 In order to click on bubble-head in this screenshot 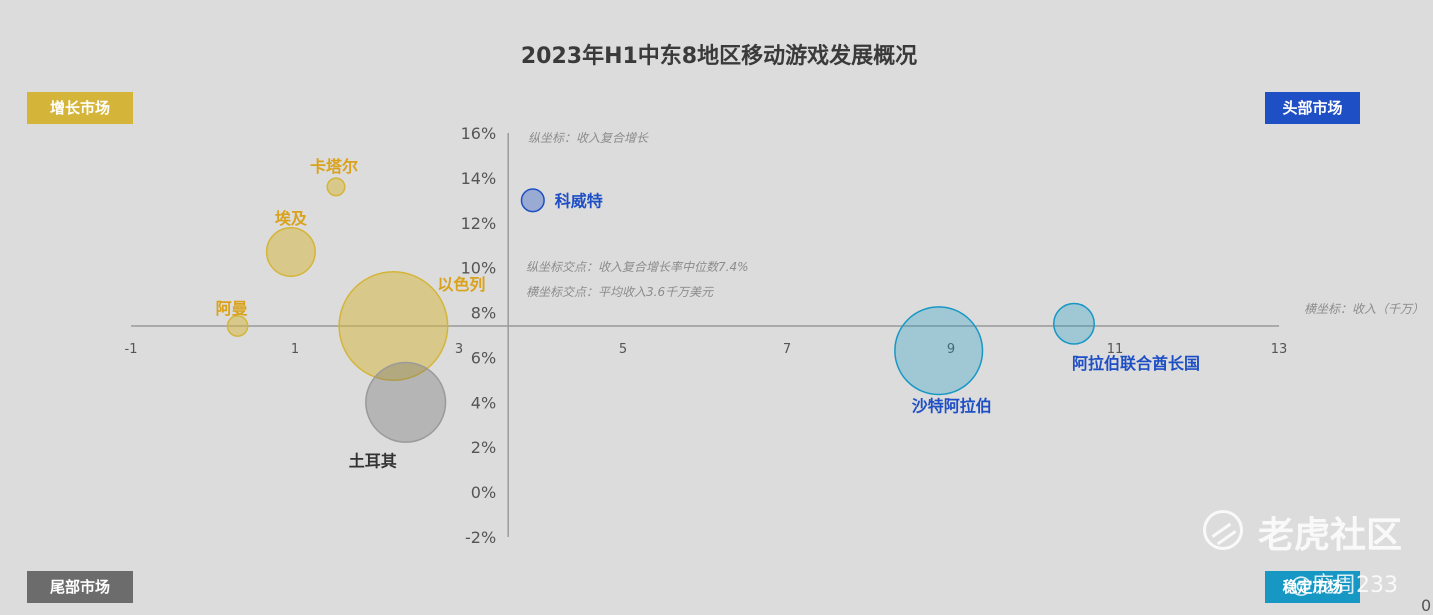, I will do `click(532, 200)`.